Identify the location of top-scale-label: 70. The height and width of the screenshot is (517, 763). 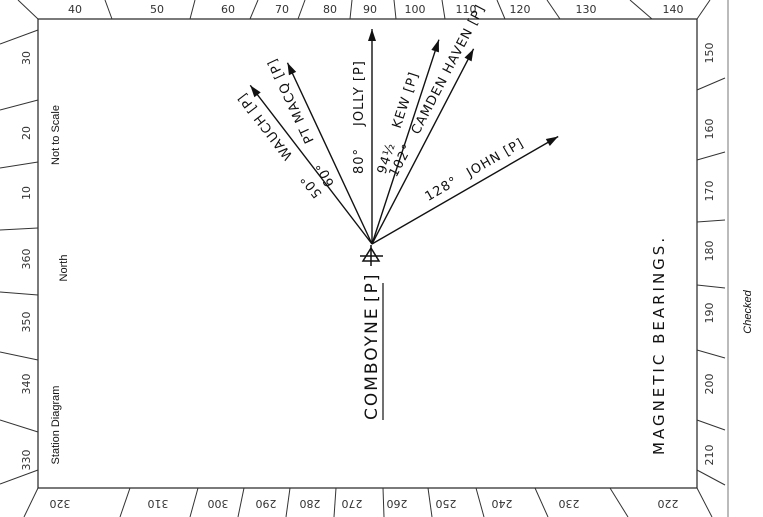
(282, 9).